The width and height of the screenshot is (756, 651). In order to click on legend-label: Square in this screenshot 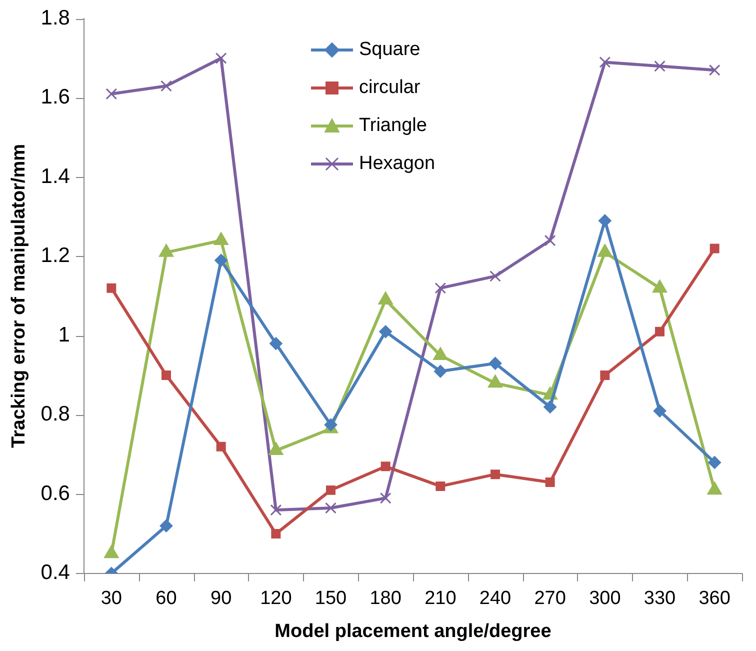, I will do `click(389, 49)`.